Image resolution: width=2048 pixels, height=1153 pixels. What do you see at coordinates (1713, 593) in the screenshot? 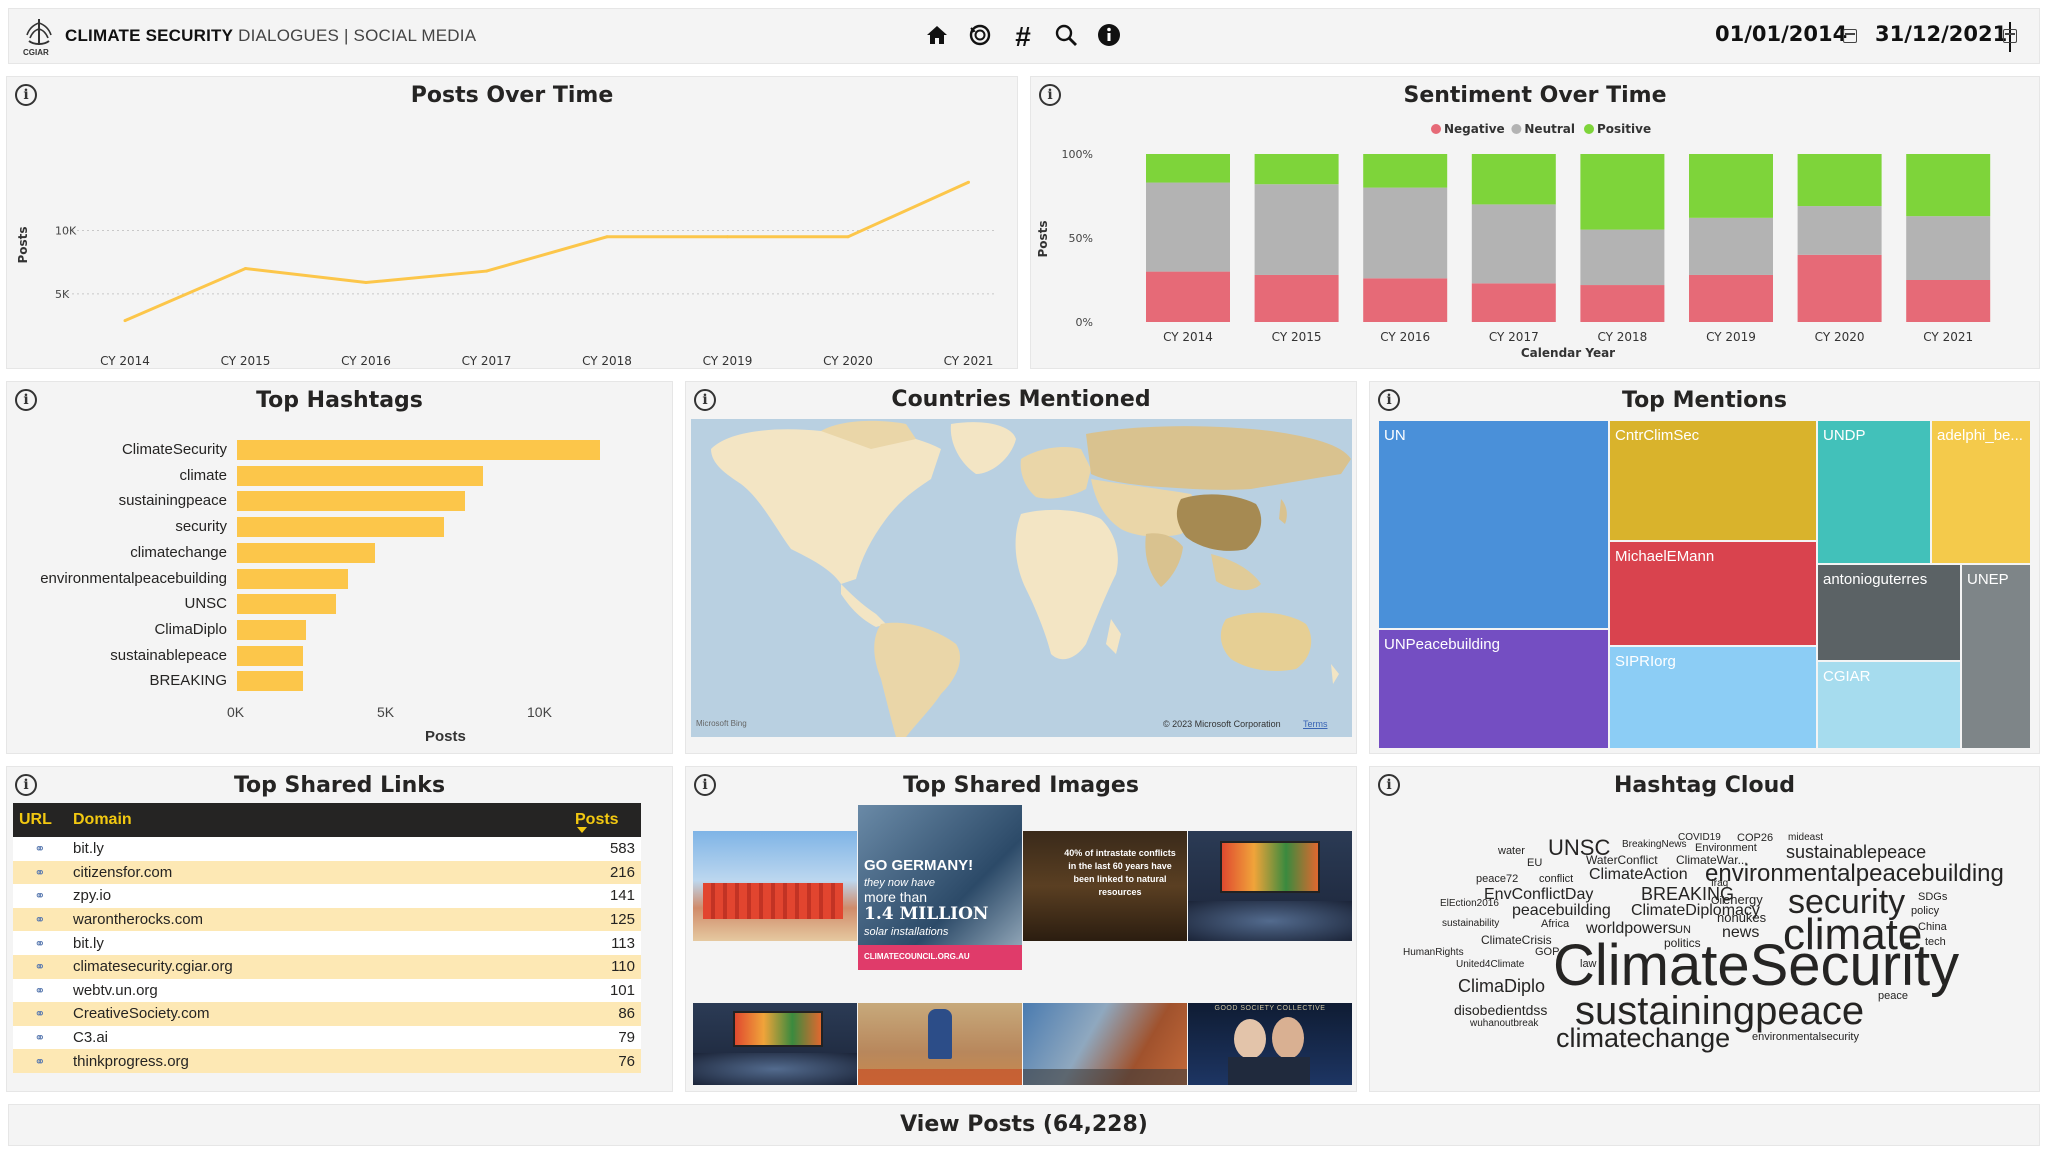
I see `treemap-cell-michaelemann: MichaelEMann` at bounding box center [1713, 593].